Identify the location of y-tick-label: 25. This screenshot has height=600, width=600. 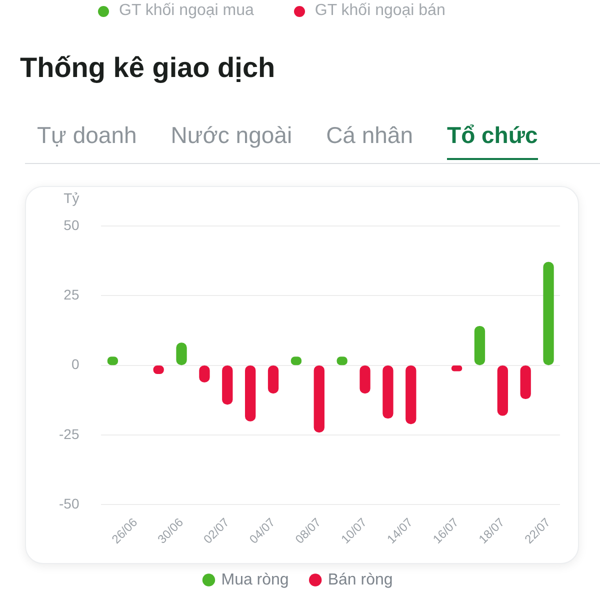
(72, 294).